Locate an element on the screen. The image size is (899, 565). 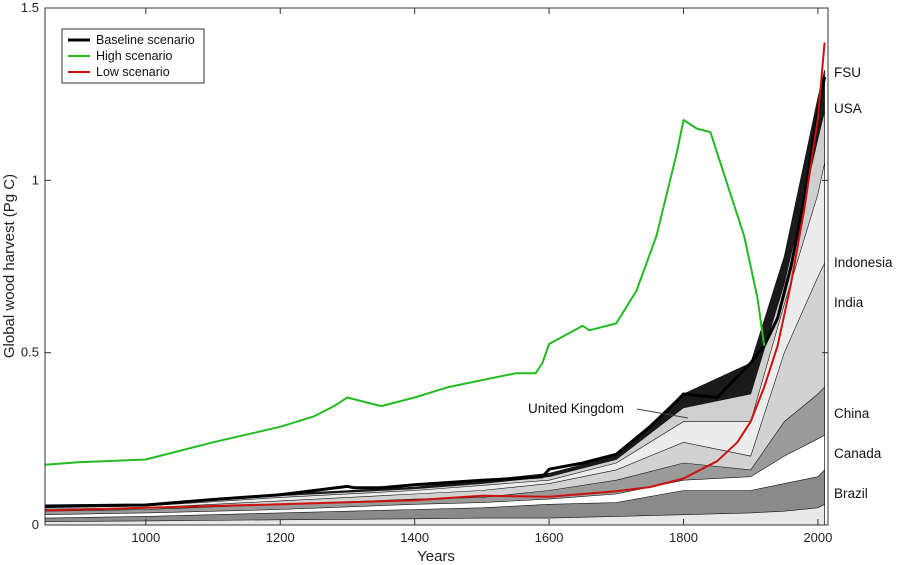
legend-label-high: High scenario is located at coordinates (134, 56).